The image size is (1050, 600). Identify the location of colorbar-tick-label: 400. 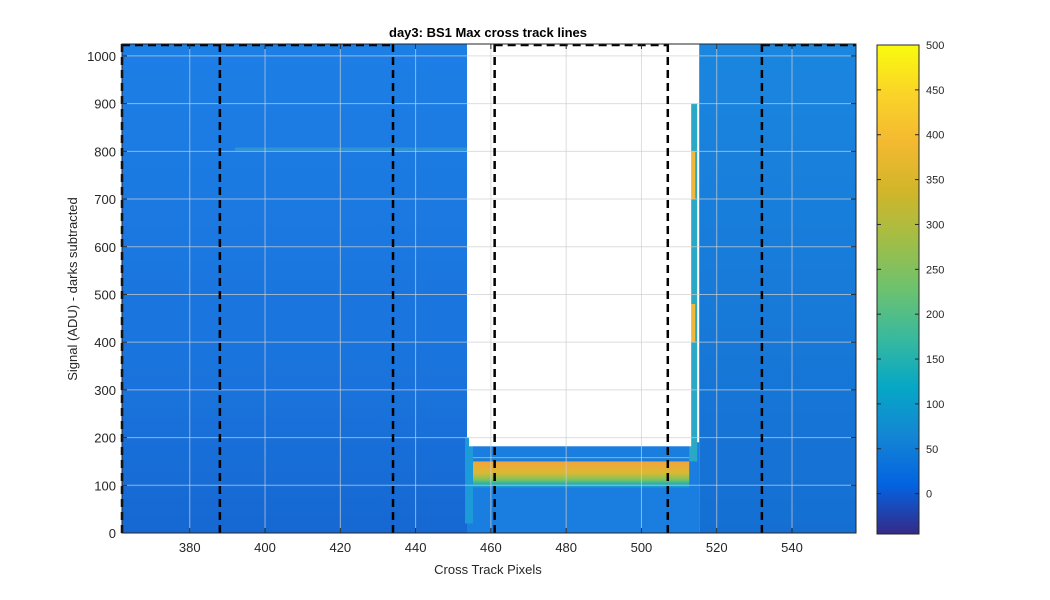
(935, 136).